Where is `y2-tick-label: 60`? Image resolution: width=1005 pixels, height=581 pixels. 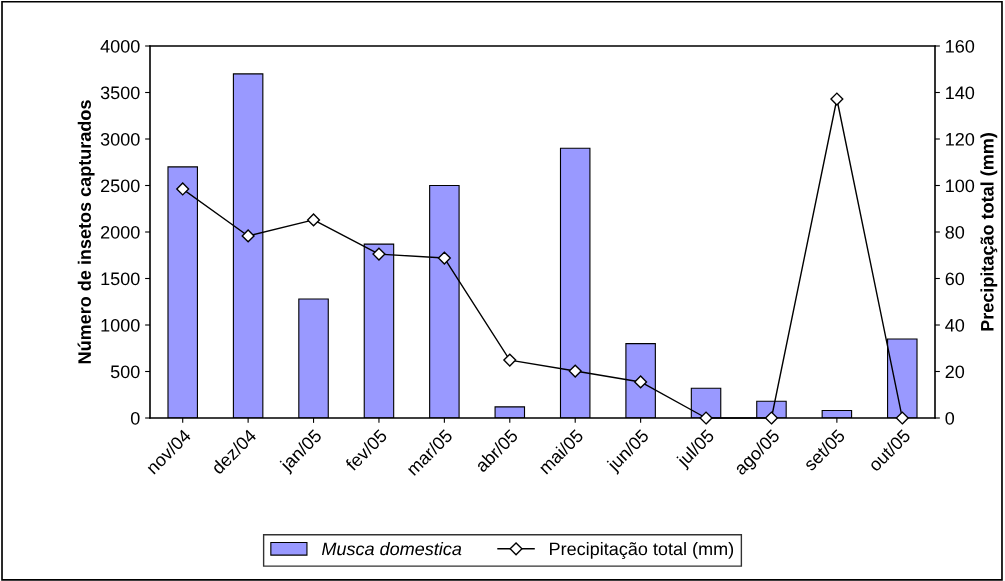 y2-tick-label: 60 is located at coordinates (955, 279).